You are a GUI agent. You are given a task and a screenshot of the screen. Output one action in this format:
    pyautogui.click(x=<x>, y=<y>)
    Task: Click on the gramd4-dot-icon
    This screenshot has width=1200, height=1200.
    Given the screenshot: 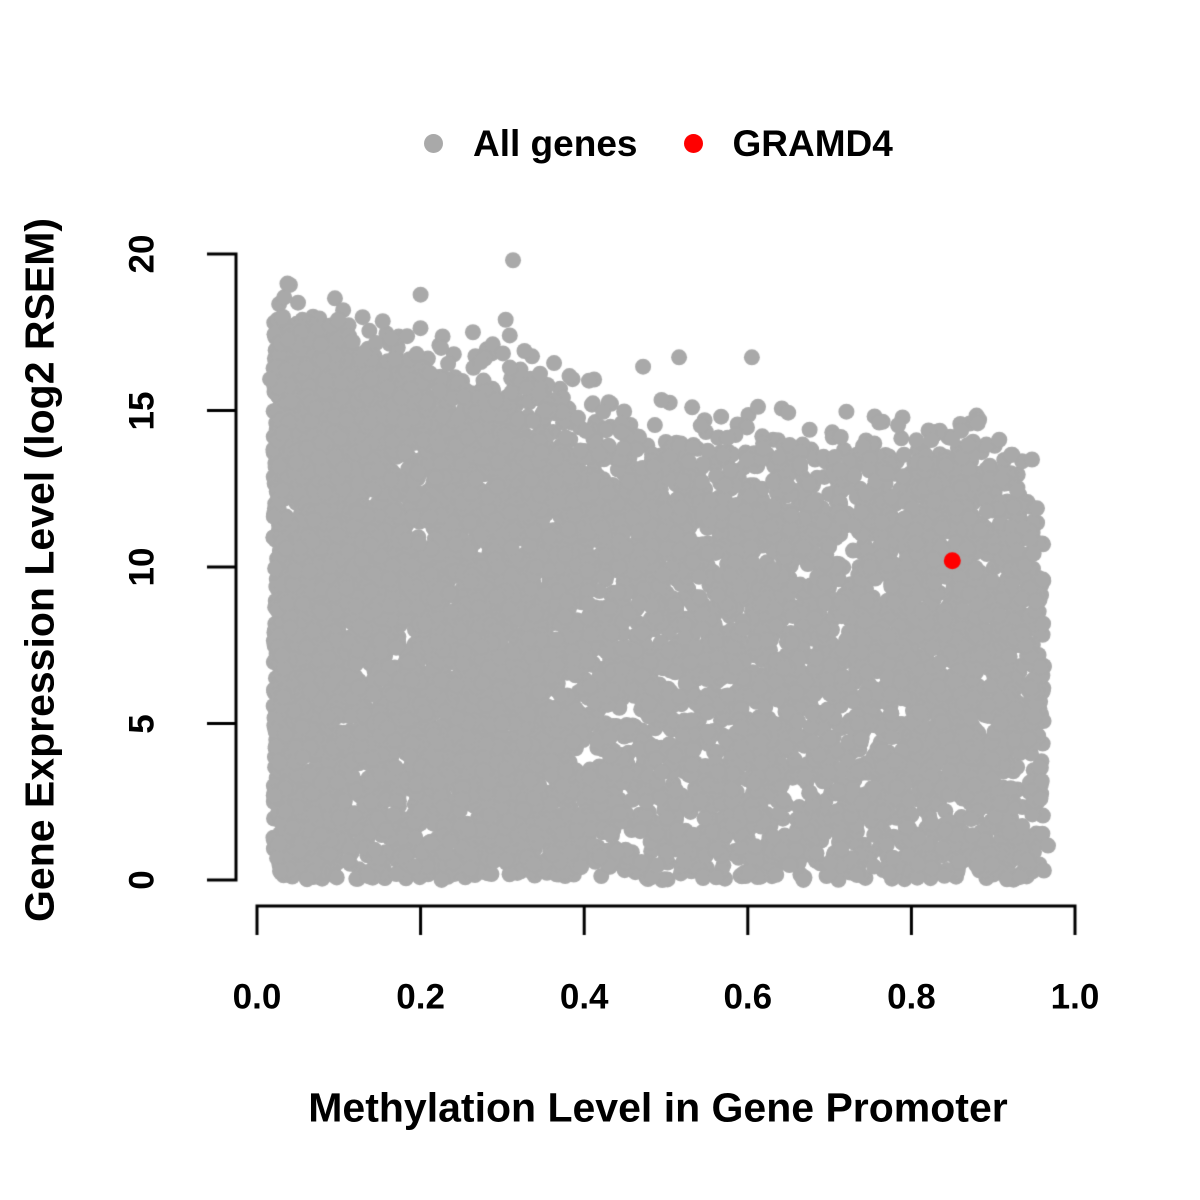 What is the action you would take?
    pyautogui.click(x=693, y=143)
    